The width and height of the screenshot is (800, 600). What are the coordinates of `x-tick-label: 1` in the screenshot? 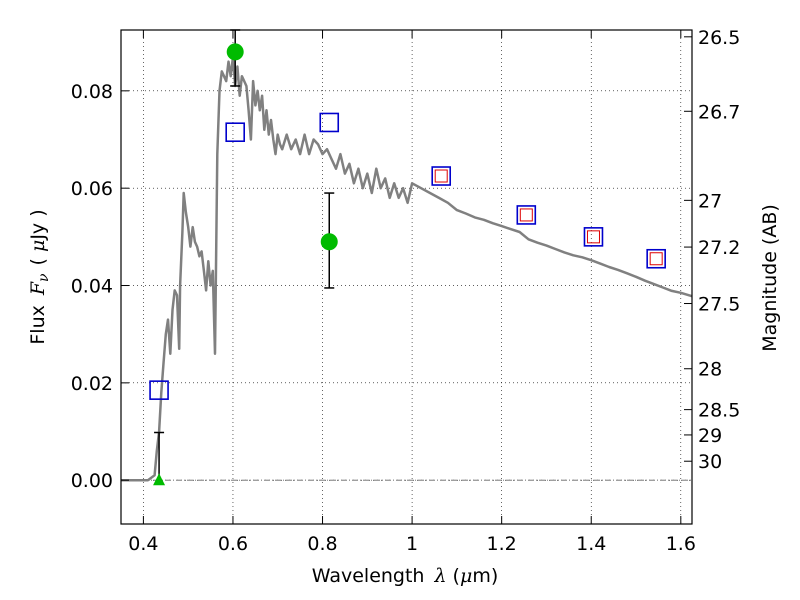 It's located at (412, 544).